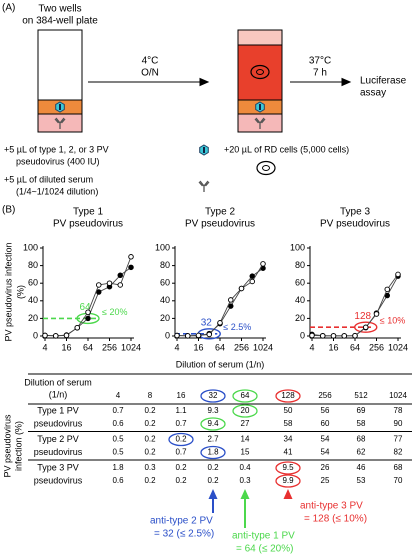  Describe the element at coordinates (325, 452) in the screenshot. I see `table-cell: 54` at that location.